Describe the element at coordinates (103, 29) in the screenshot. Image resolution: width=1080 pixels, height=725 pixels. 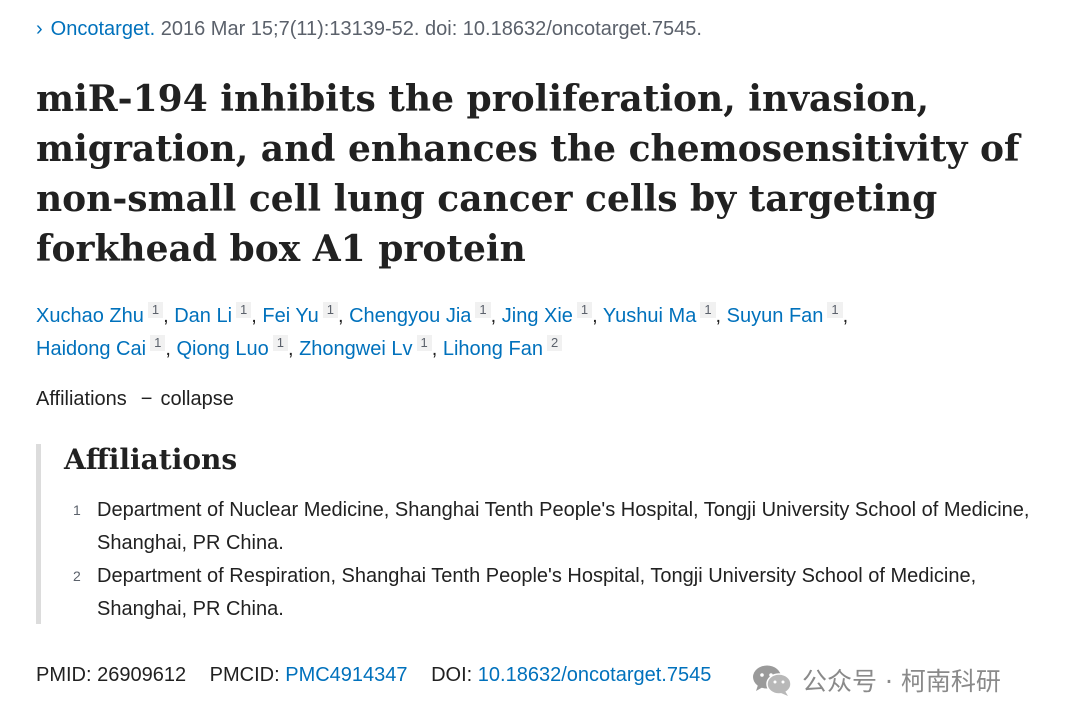
I see `journal-link: Oncotarget.` at that location.